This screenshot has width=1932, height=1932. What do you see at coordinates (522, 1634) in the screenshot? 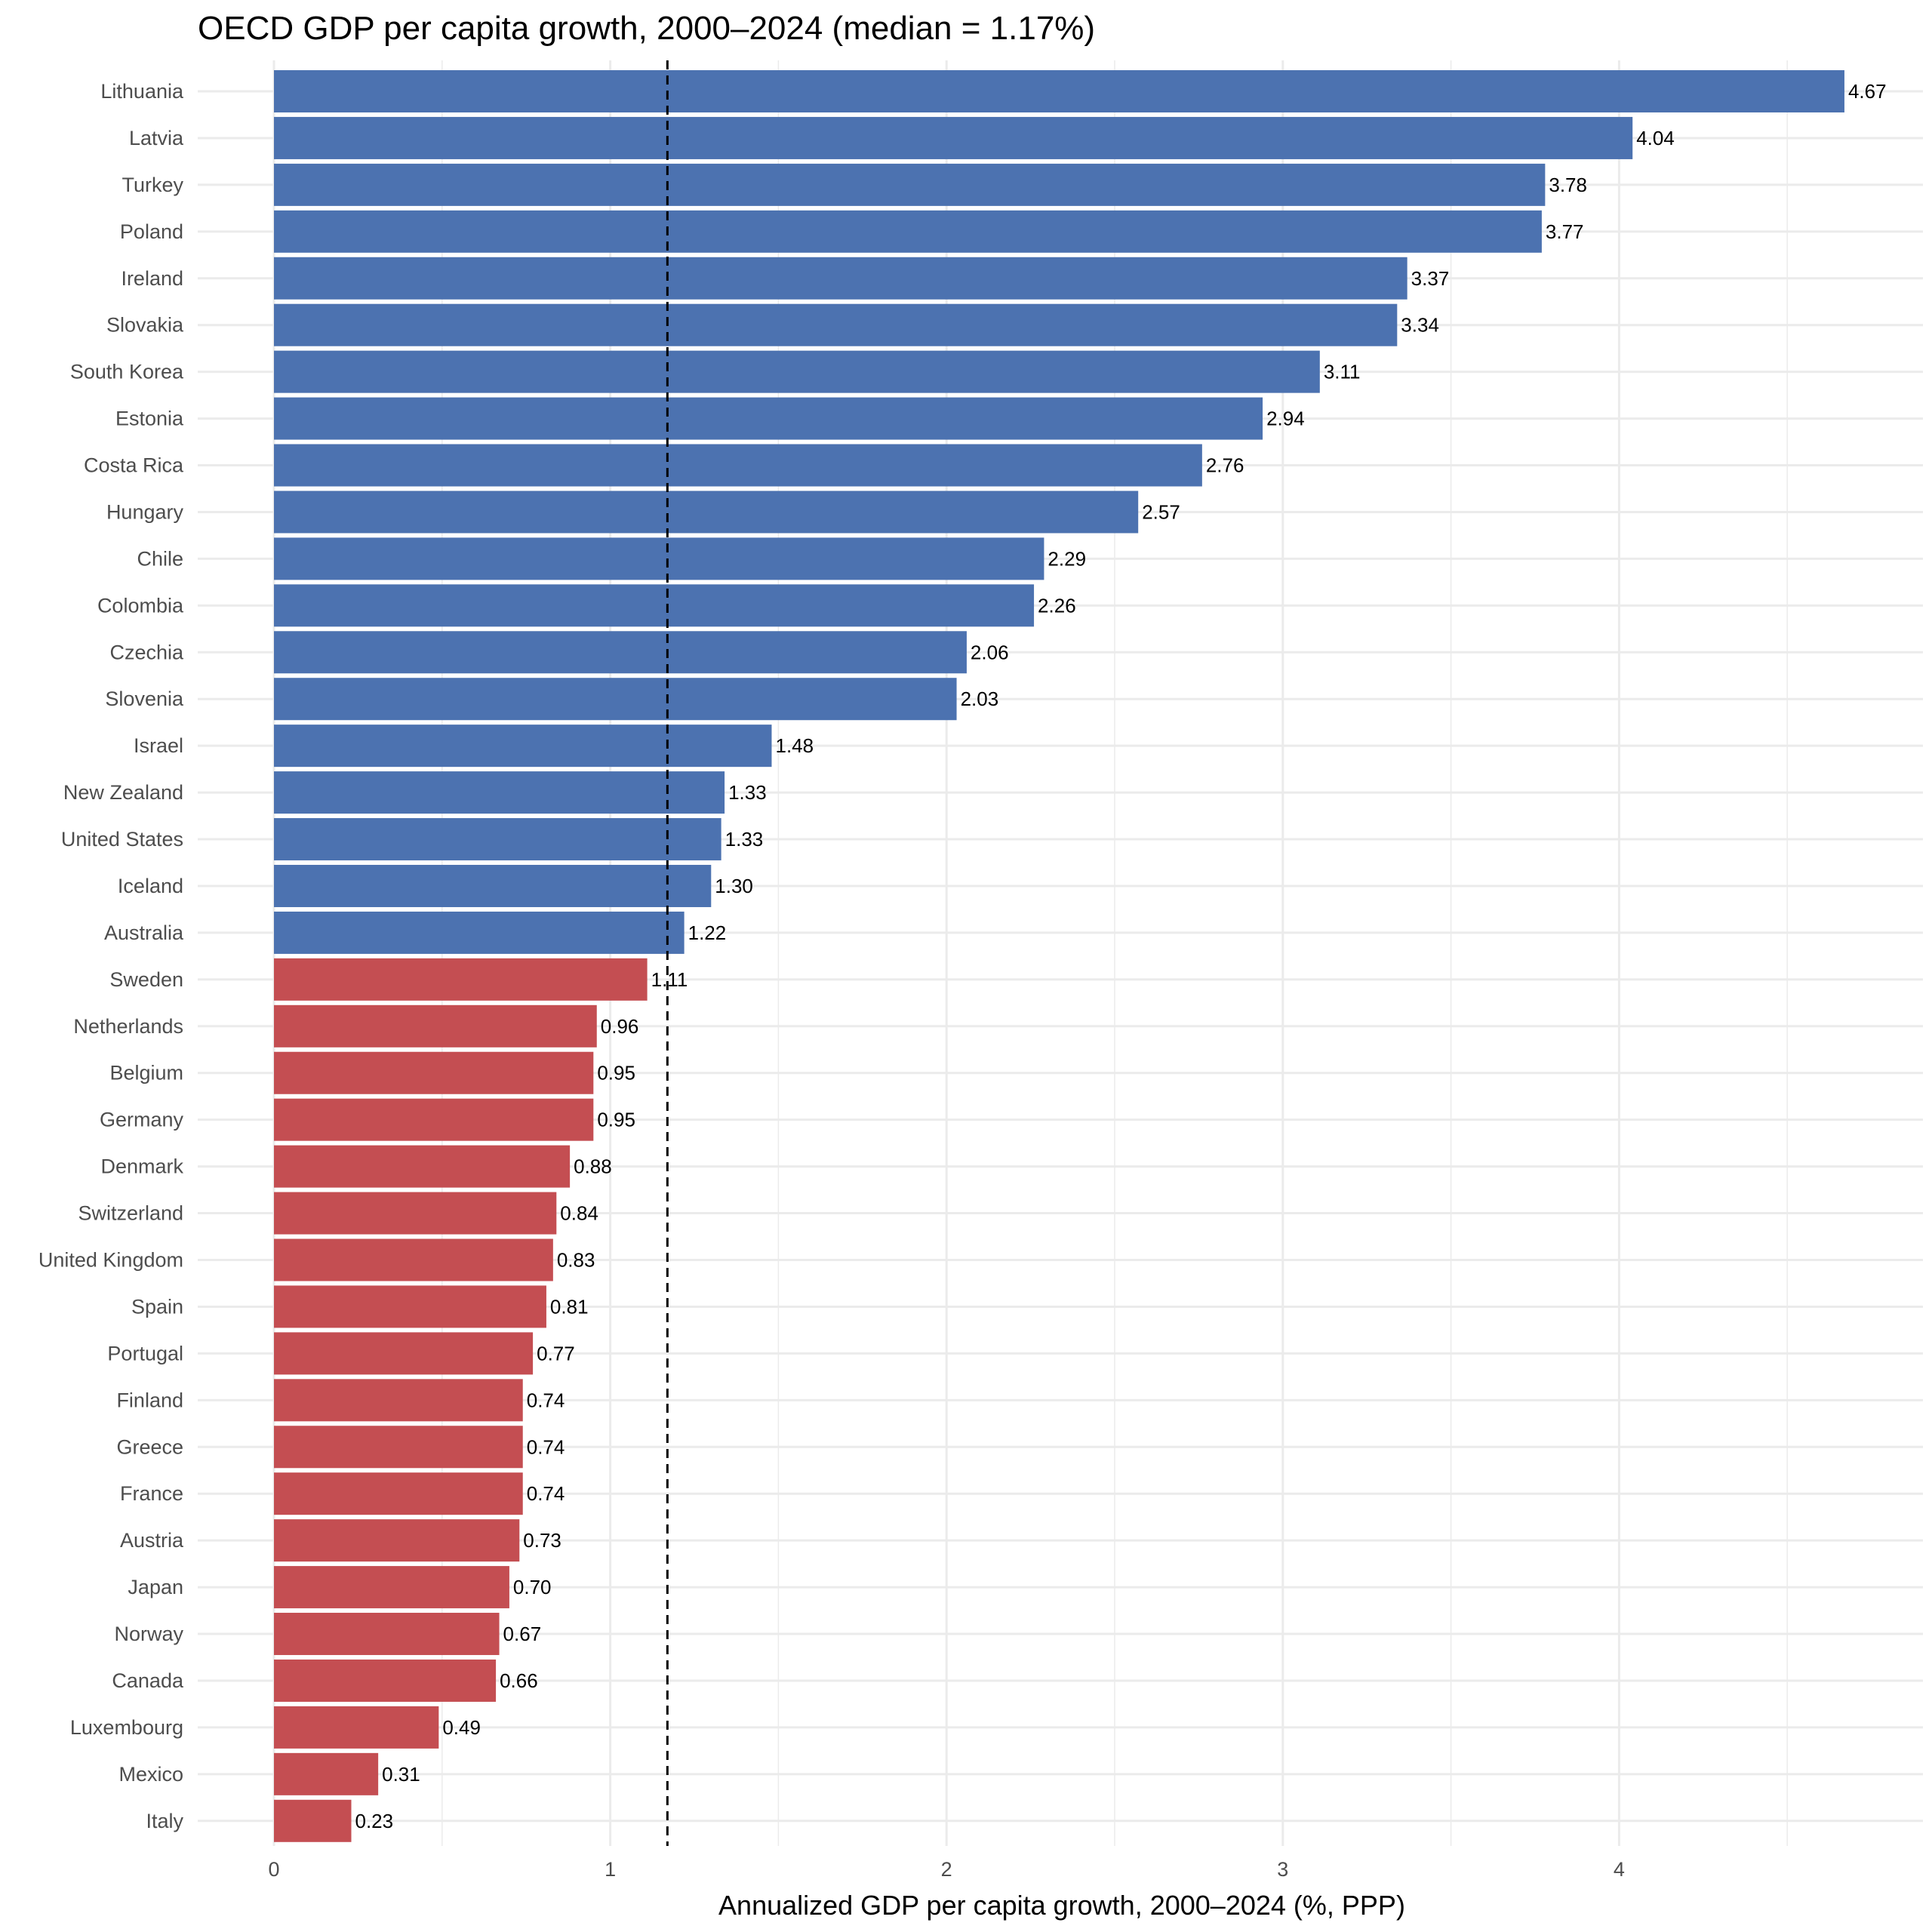
I see `bar-value-label: 0.67` at bounding box center [522, 1634].